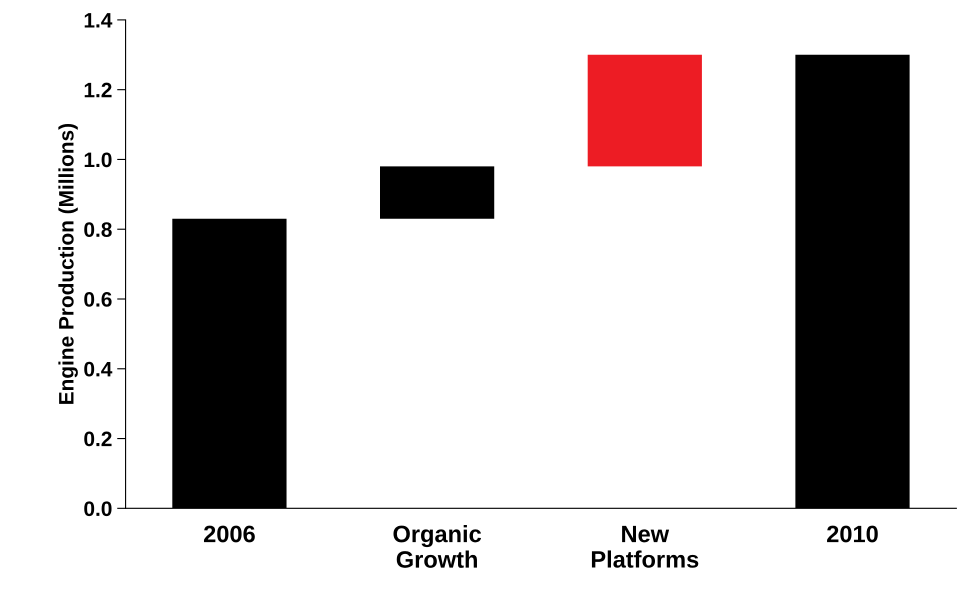 This screenshot has width=966, height=603. What do you see at coordinates (229, 534) in the screenshot?
I see `x-tick-label: 2006` at bounding box center [229, 534].